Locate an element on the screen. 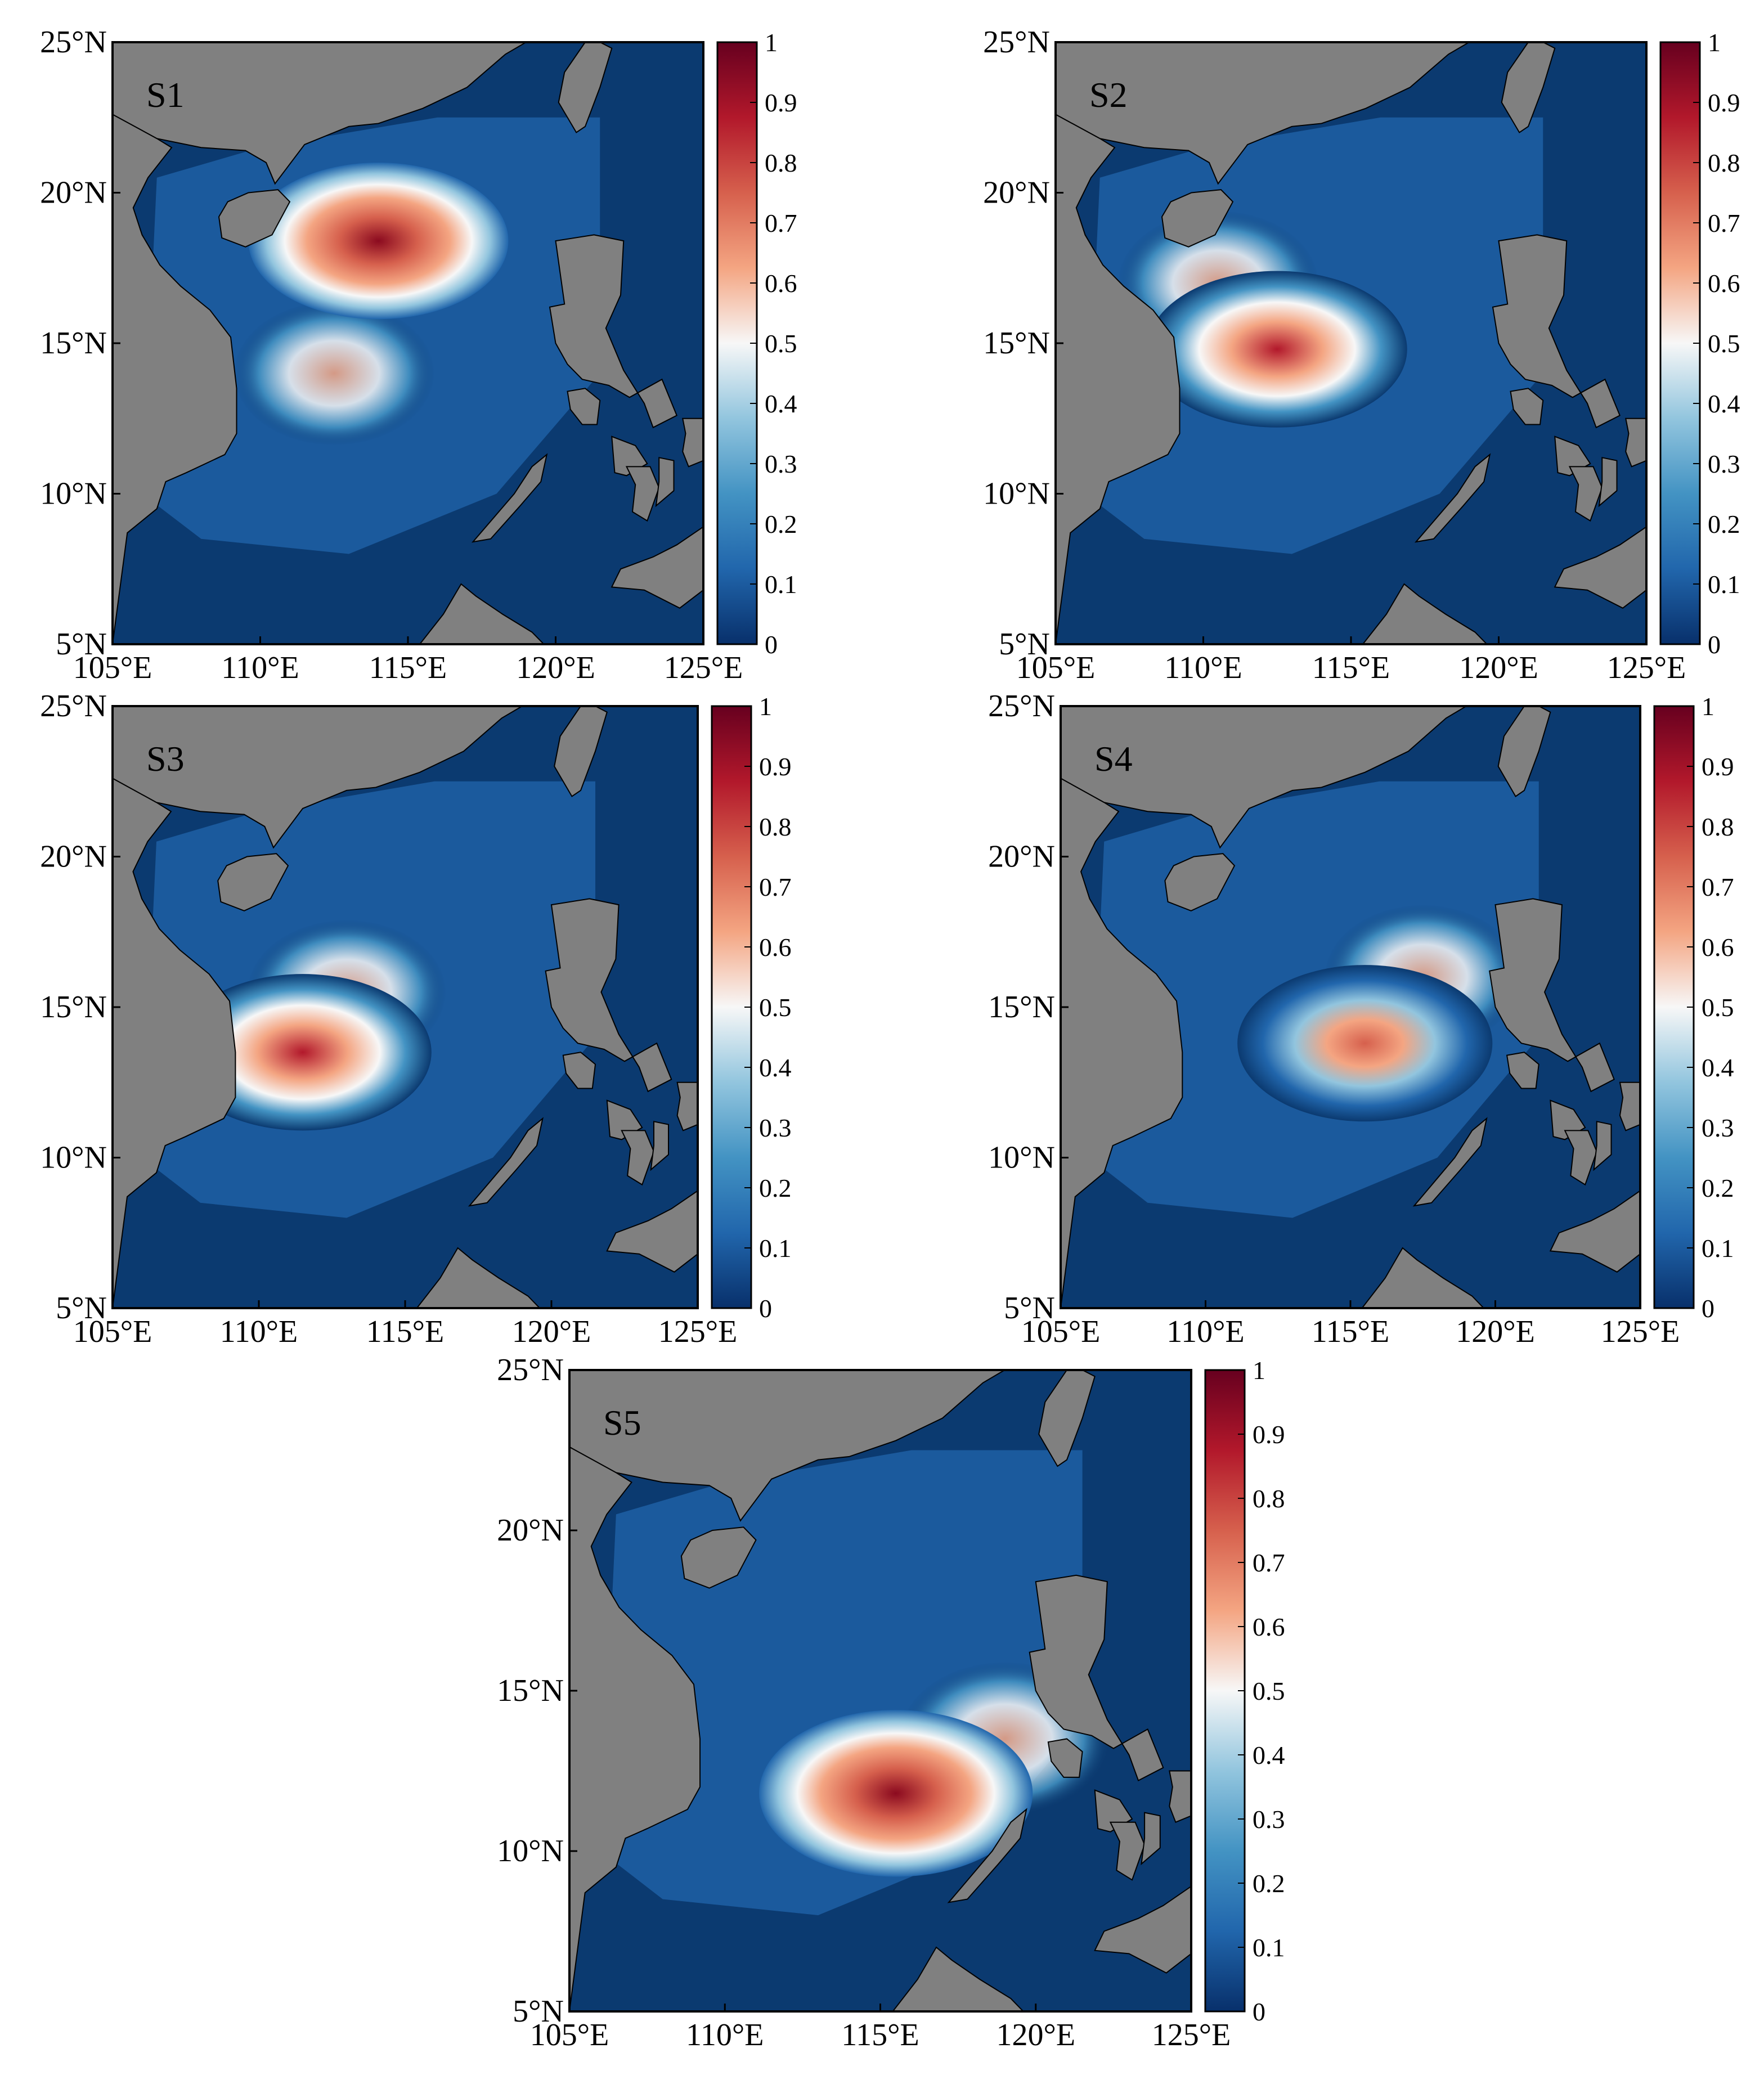 Image resolution: width=1764 pixels, height=2075 pixels. lon-tick-label: 110°E is located at coordinates (260, 667).